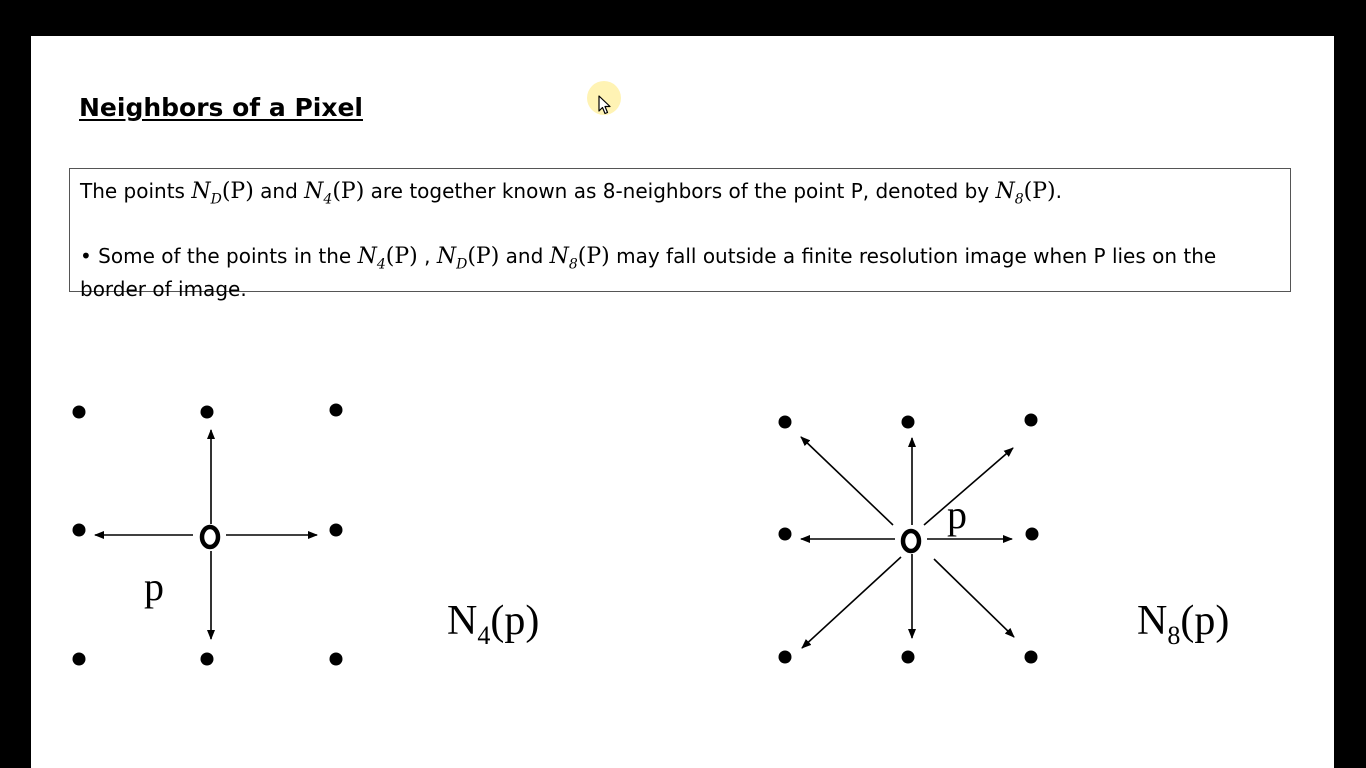 This screenshot has width=1366, height=768. I want to click on n4-caption: N4(p), so click(493, 624).